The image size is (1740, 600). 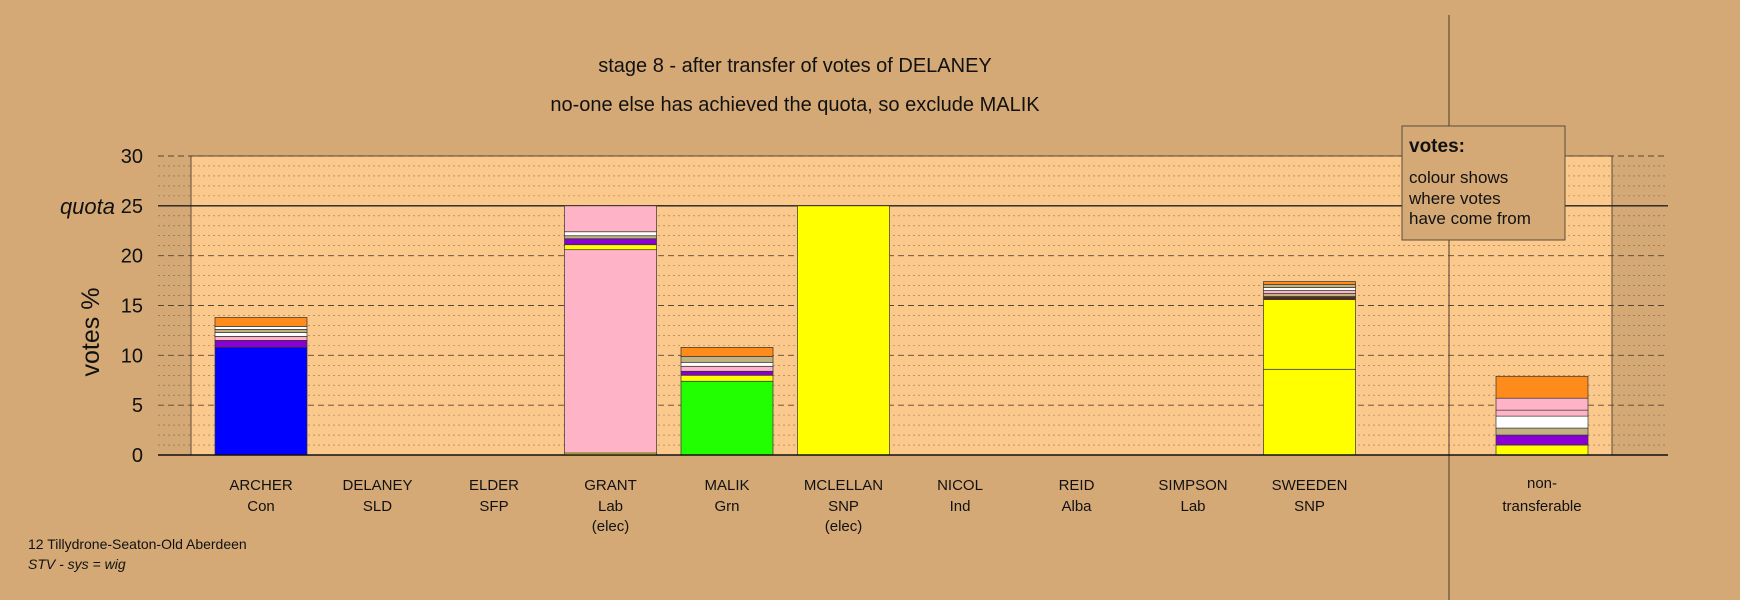 I want to click on candidate-name-label: SWEEDEN, so click(x=1310, y=485).